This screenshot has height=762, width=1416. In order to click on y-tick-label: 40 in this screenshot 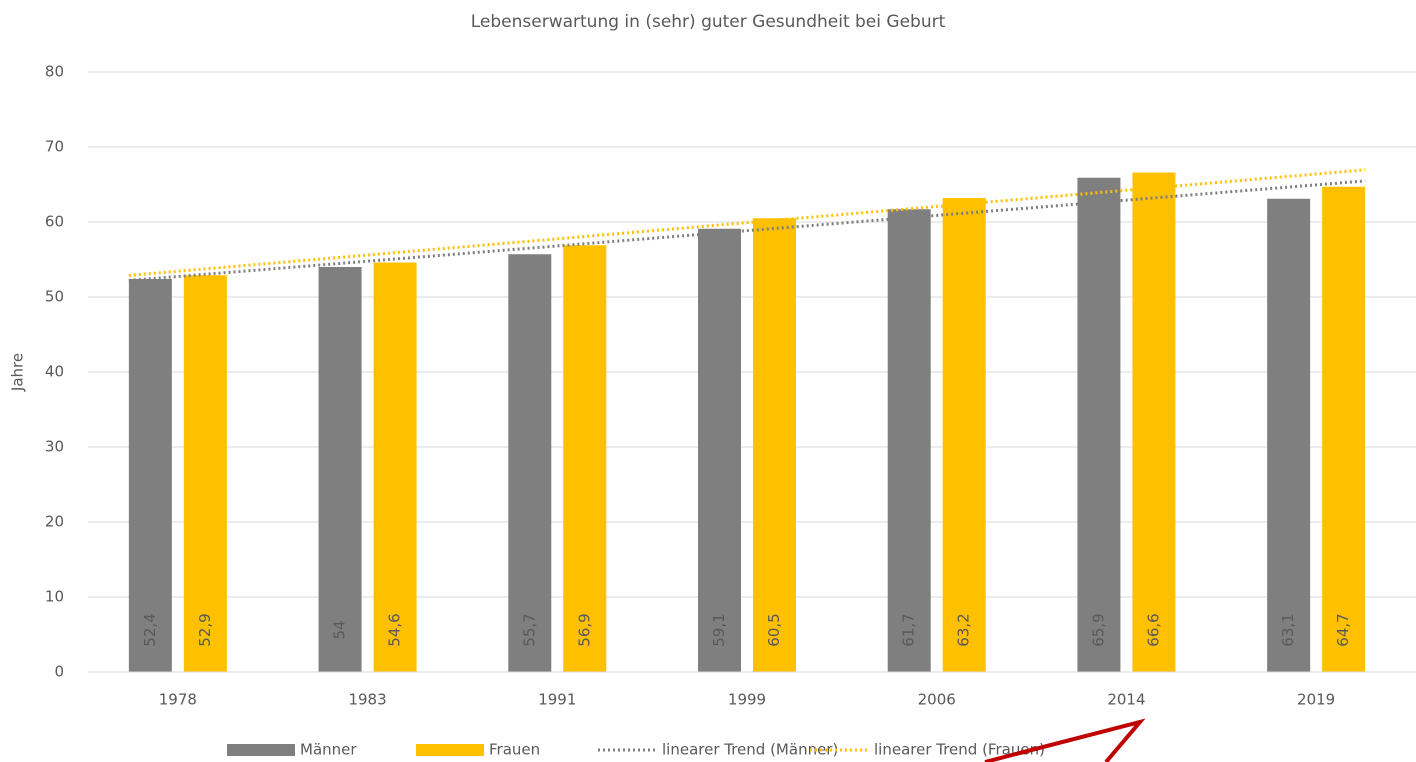, I will do `click(54, 372)`.